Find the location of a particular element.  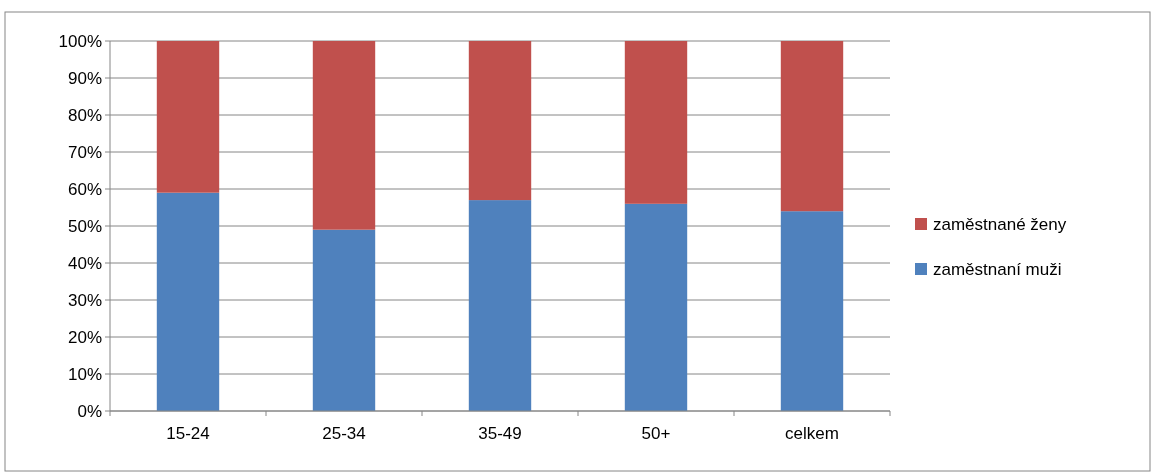

legend-label: zaměstnané ženy is located at coordinates (1000, 224).